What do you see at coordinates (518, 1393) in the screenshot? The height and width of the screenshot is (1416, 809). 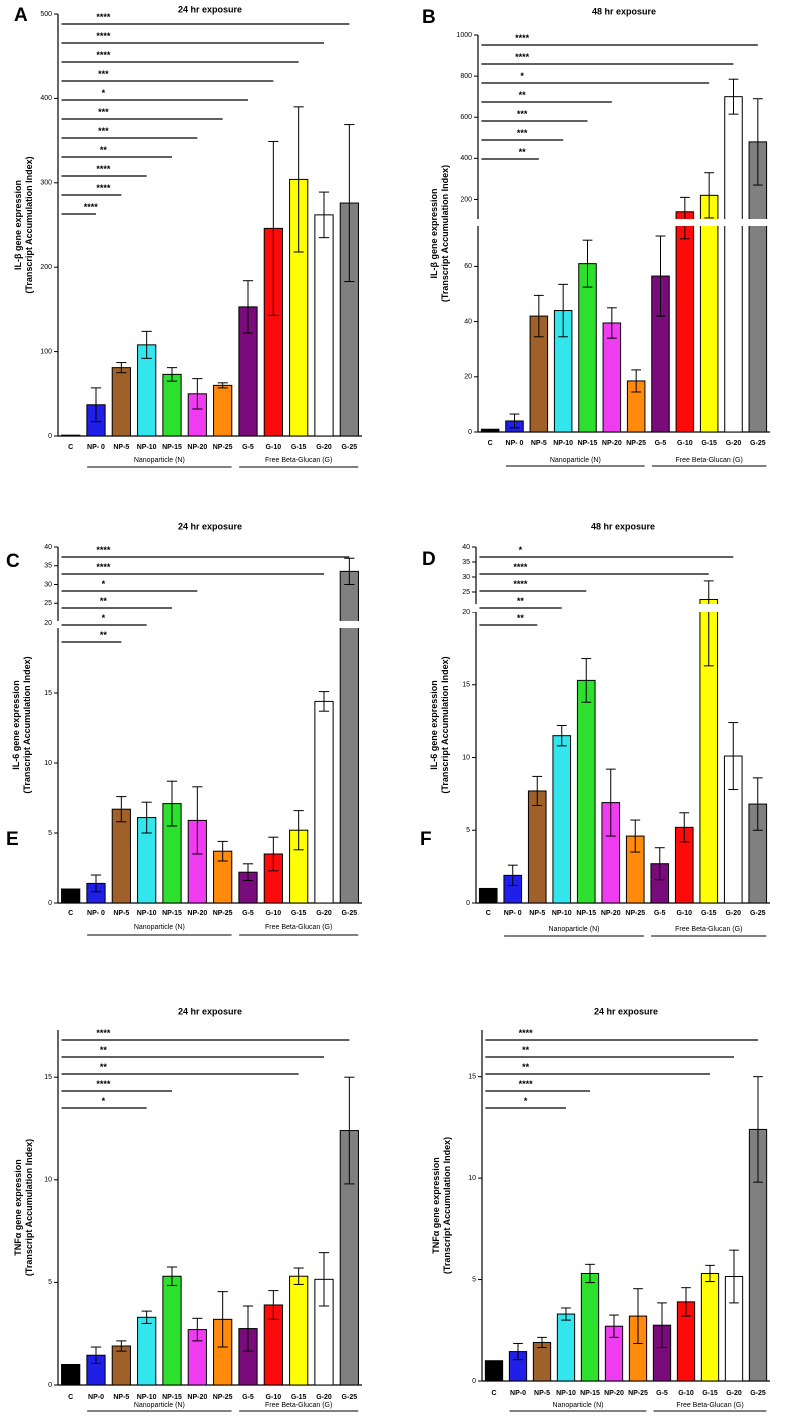 I see `x-tick-label: NP-0` at bounding box center [518, 1393].